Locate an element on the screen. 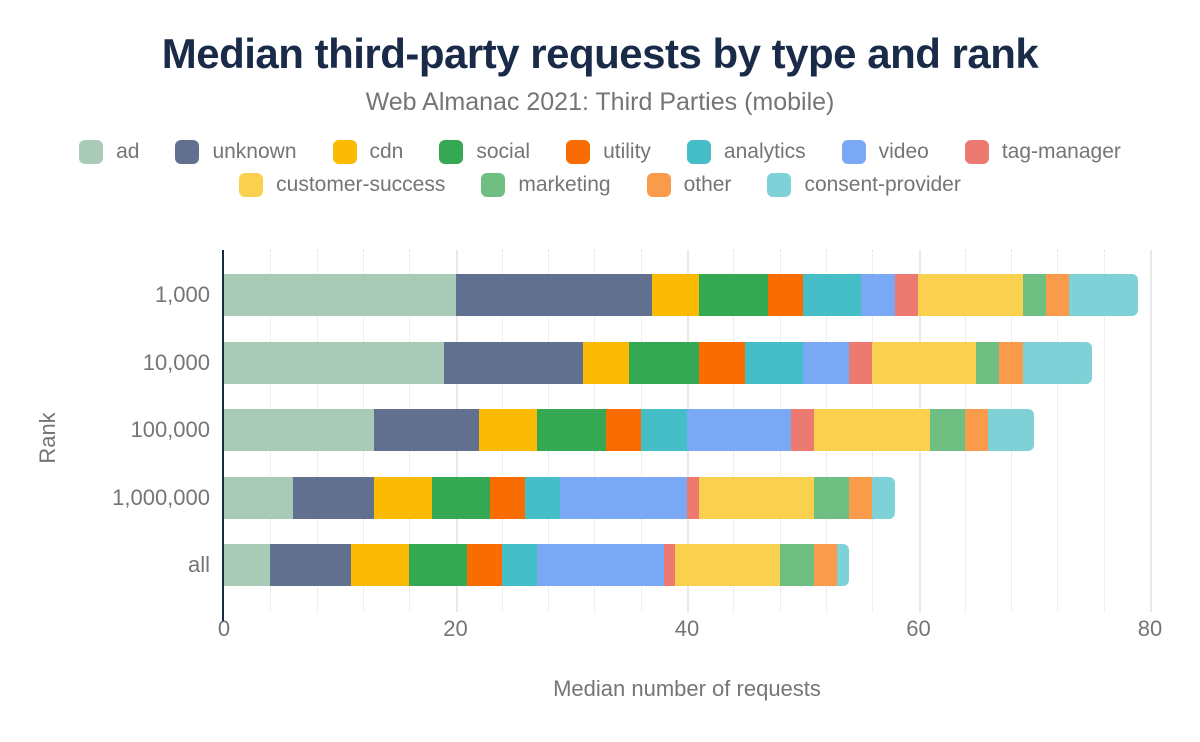  legend-item-consent-provider: consent-provider is located at coordinates (864, 185).